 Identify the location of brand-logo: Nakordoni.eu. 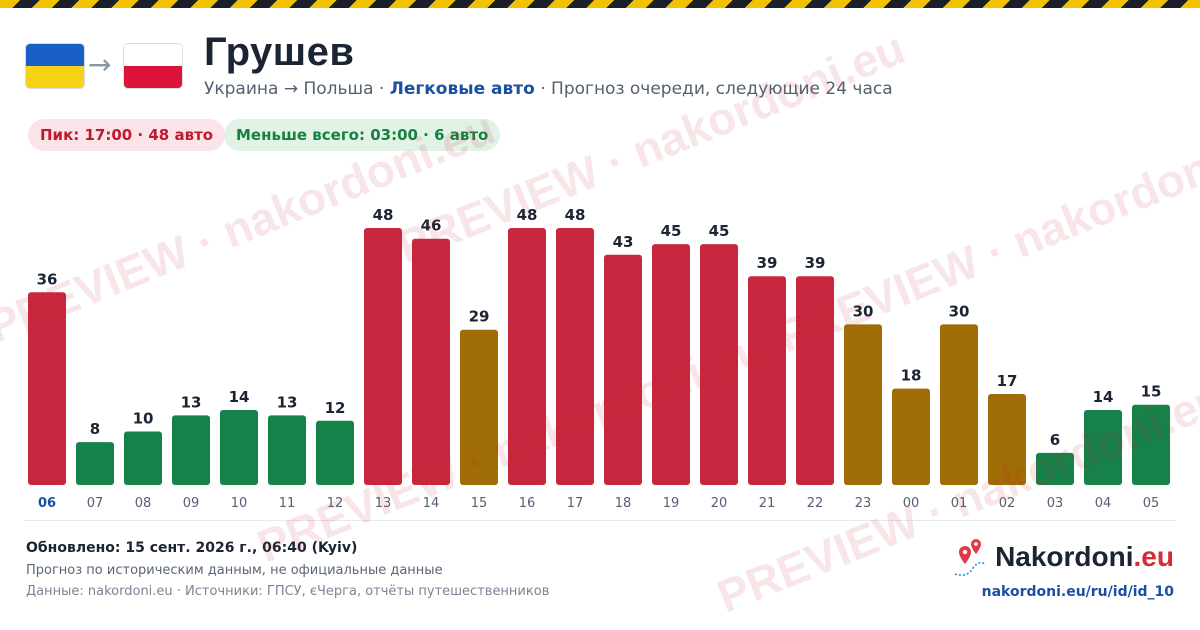
(1061, 557).